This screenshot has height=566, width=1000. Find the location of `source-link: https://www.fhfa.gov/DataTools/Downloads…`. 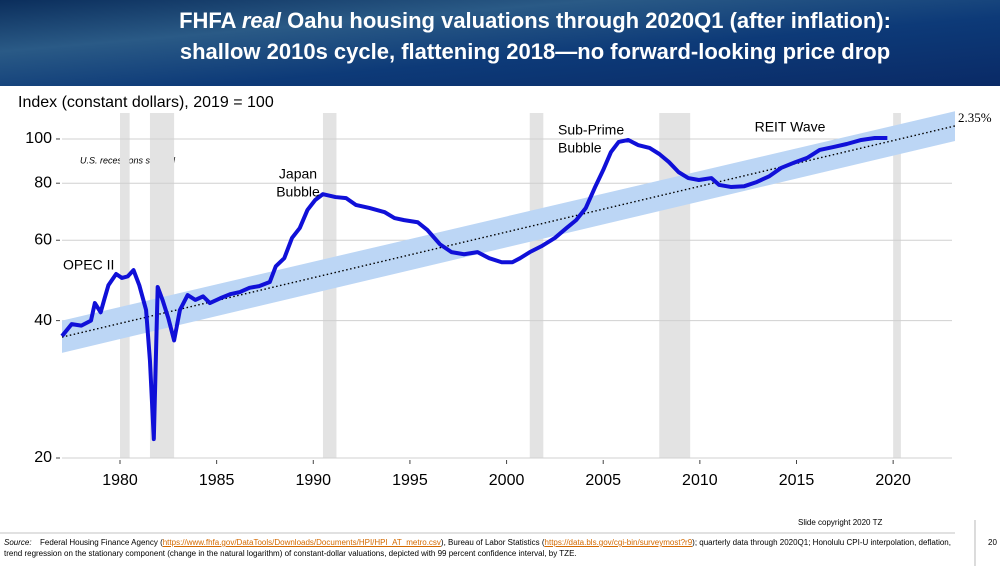

source-link: https://www.fhfa.gov/DataTools/Downloads… is located at coordinates (301, 542).